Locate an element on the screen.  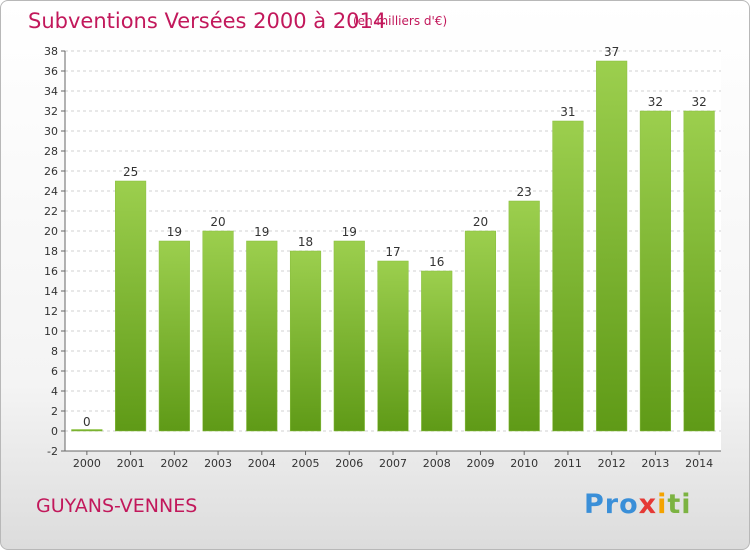
y-tick-label: 8 is located at coordinates (54, 351).